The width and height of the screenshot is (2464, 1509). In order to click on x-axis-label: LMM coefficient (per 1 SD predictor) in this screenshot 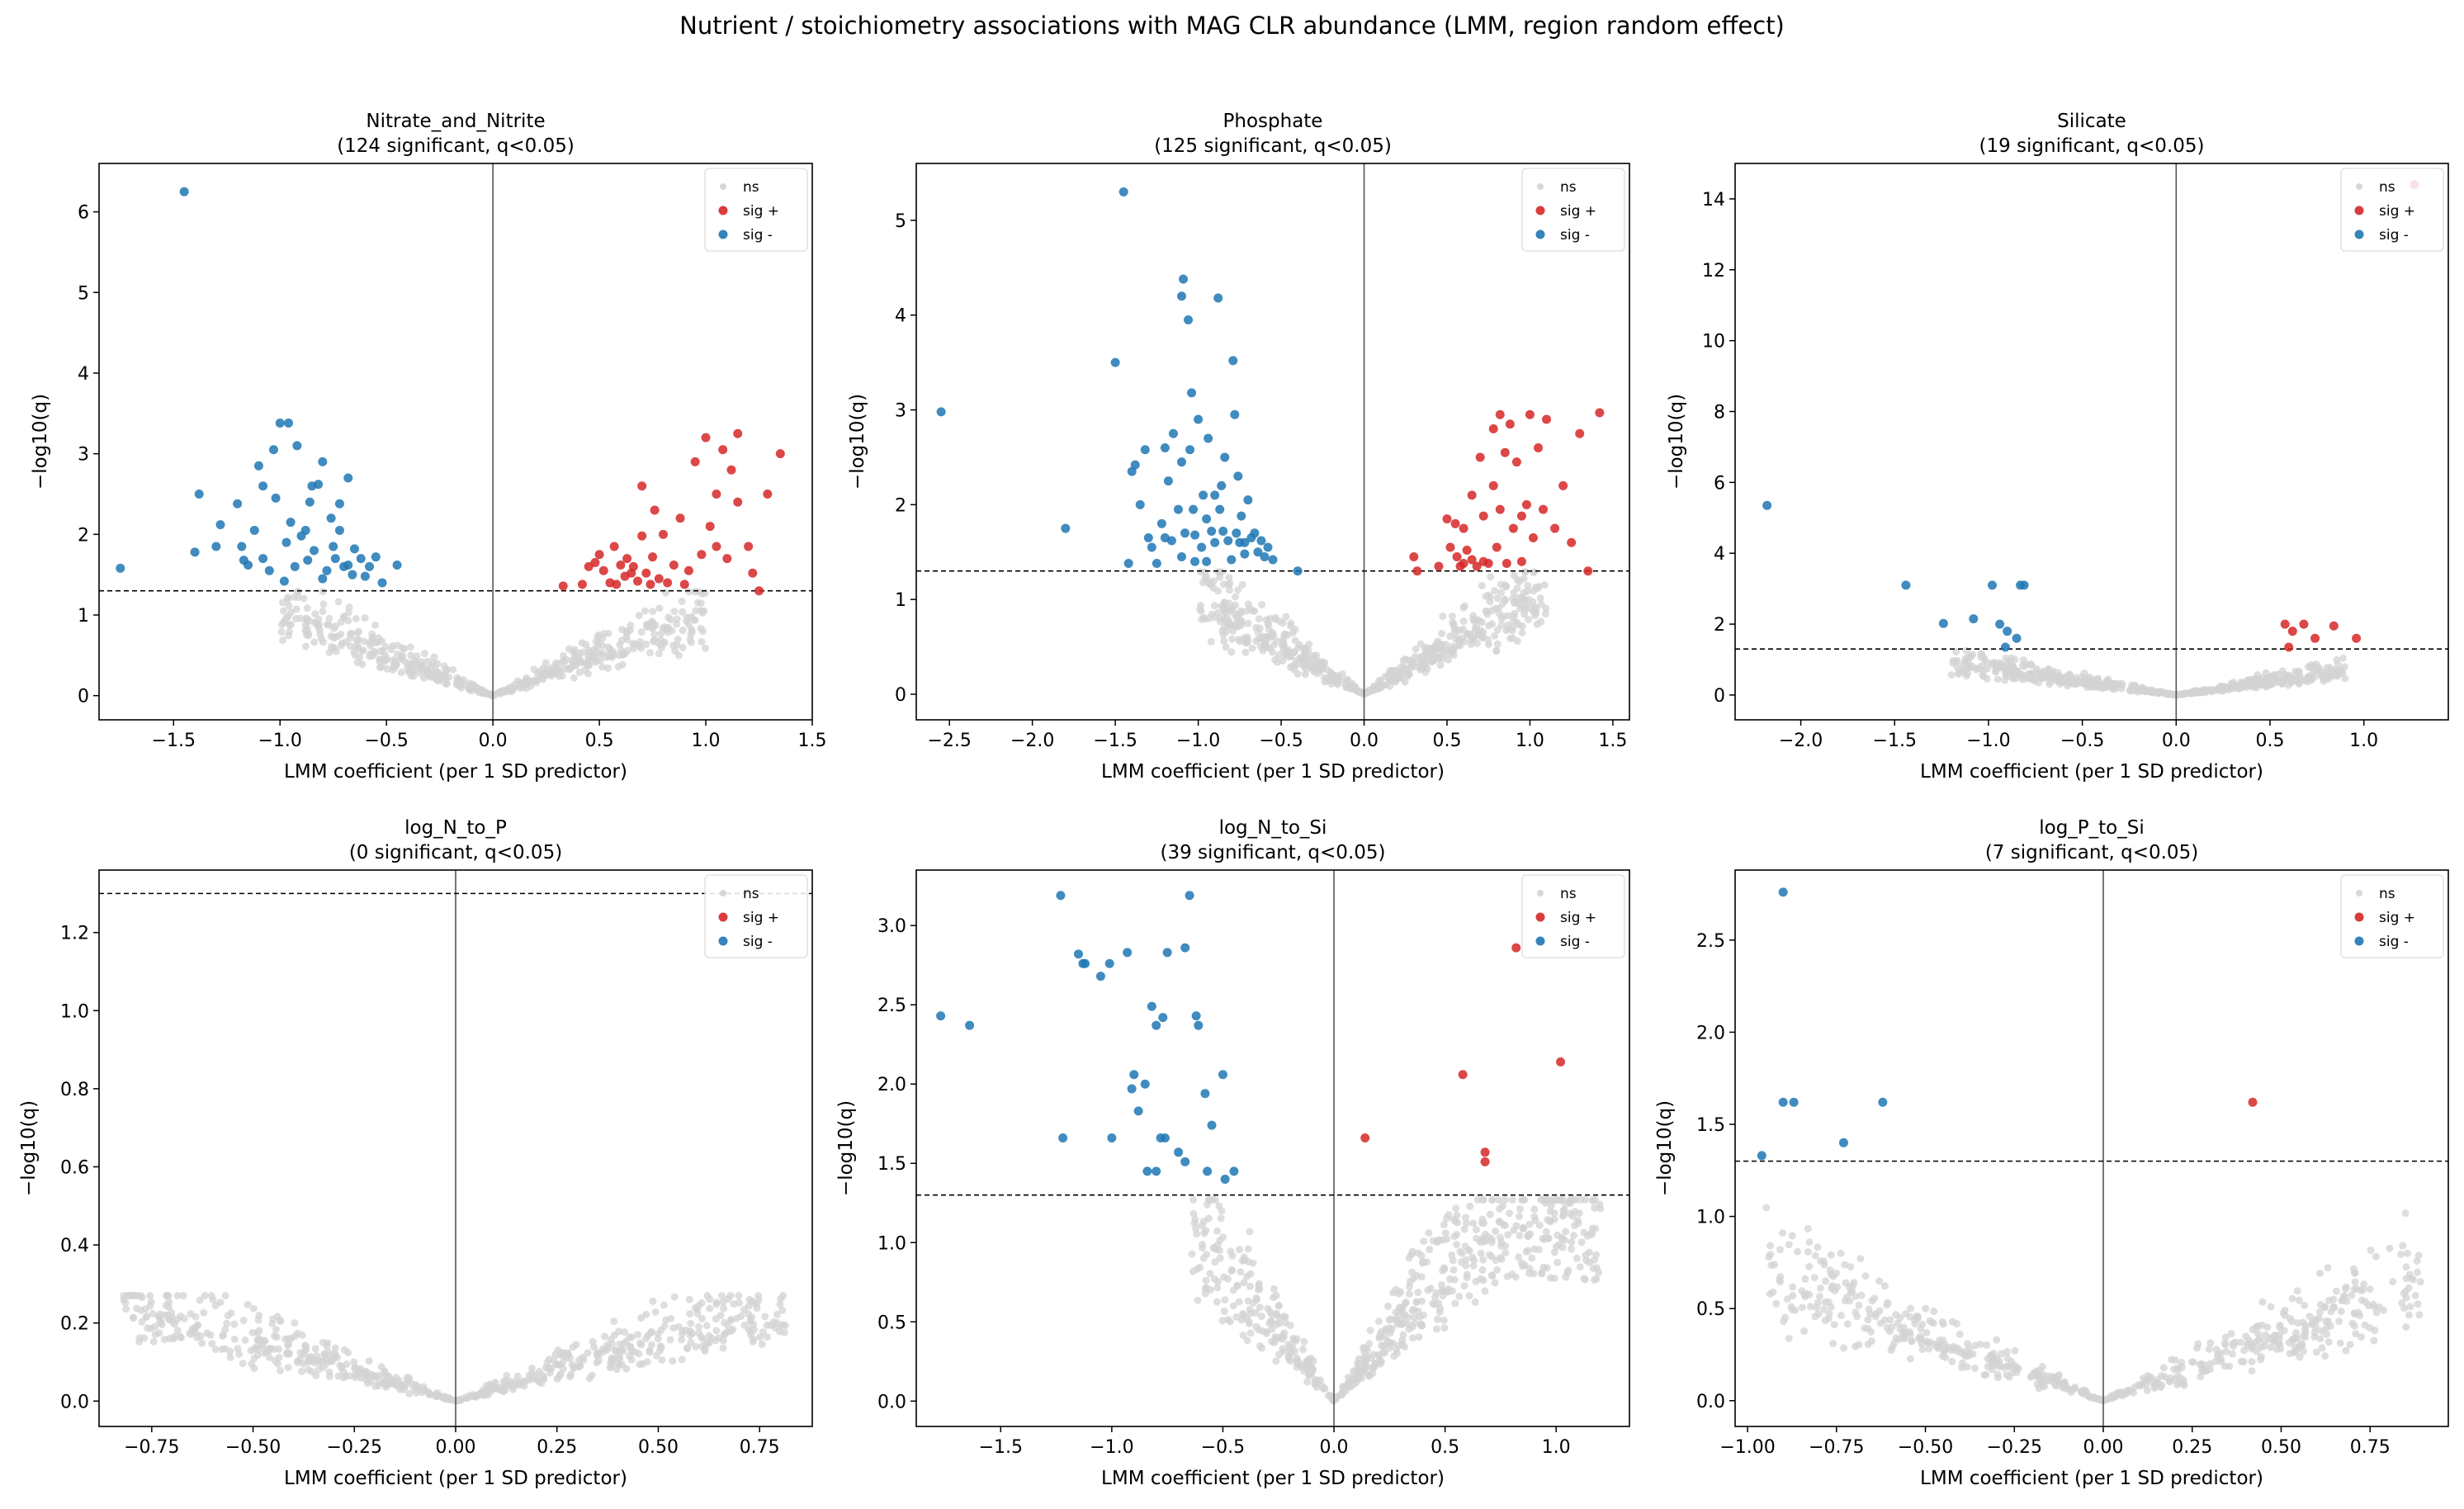, I will do `click(1273, 772)`.